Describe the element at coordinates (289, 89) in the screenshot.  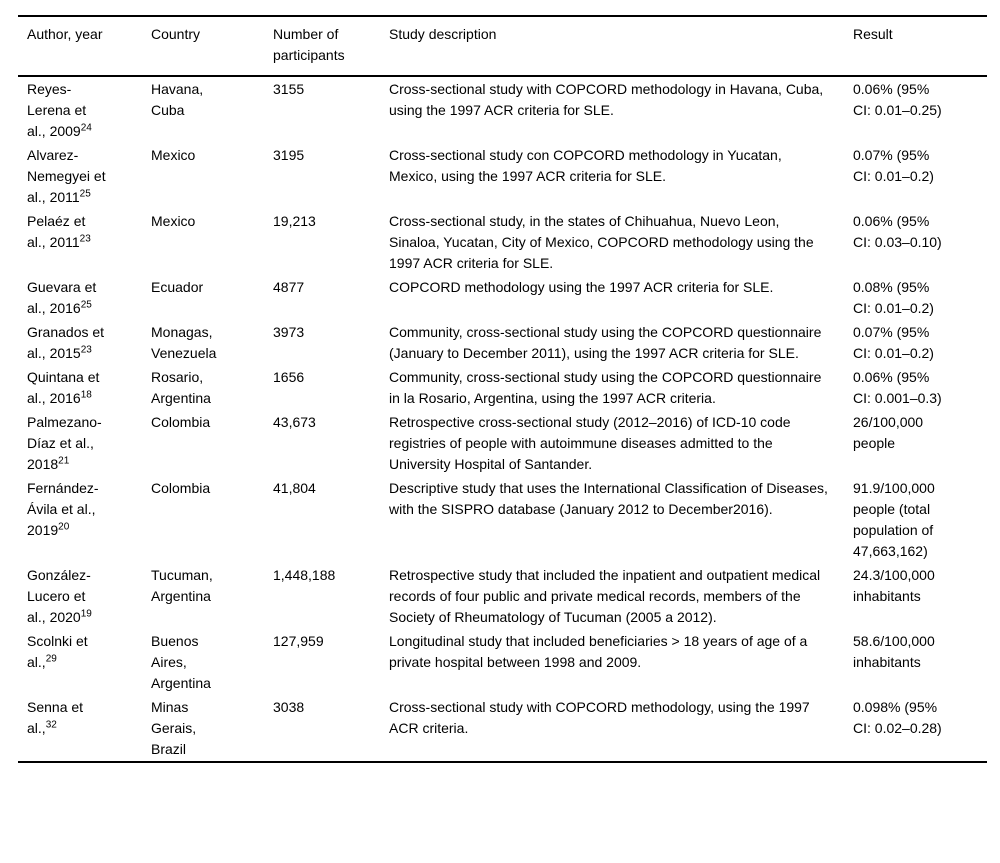
I see `cell-participants: 3155` at that location.